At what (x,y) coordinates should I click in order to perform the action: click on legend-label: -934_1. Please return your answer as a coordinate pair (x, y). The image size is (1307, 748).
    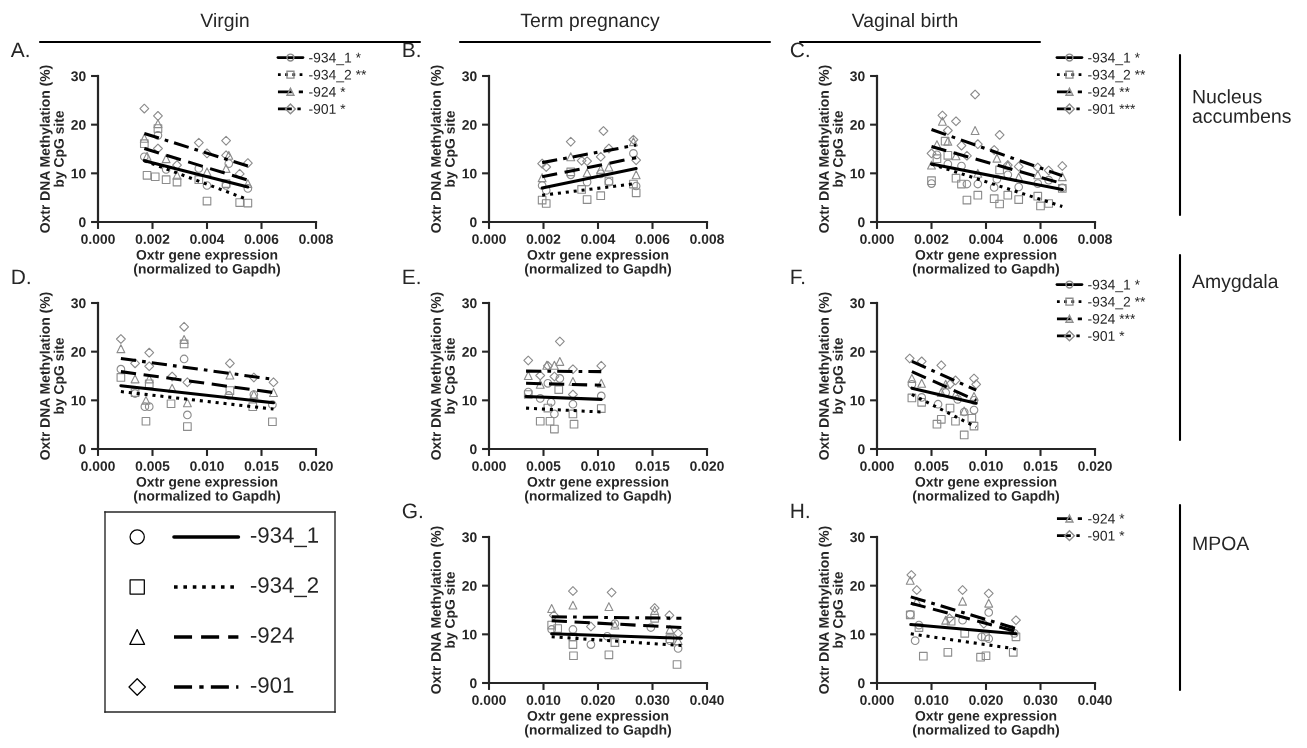
    Looking at the image, I should click on (284, 537).